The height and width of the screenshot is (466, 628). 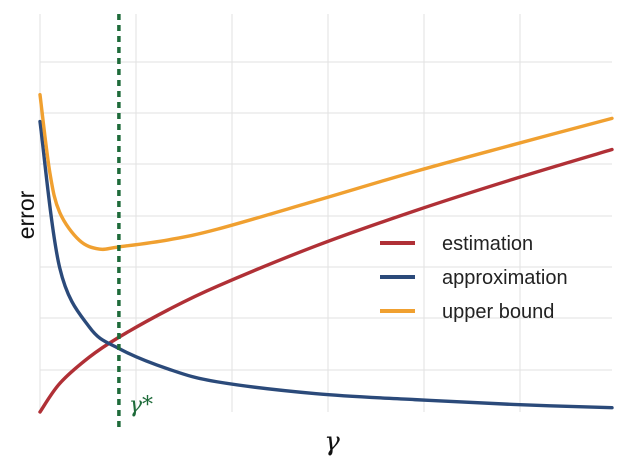 I want to click on optimal-gamma-marker: γ*, so click(x=135, y=222).